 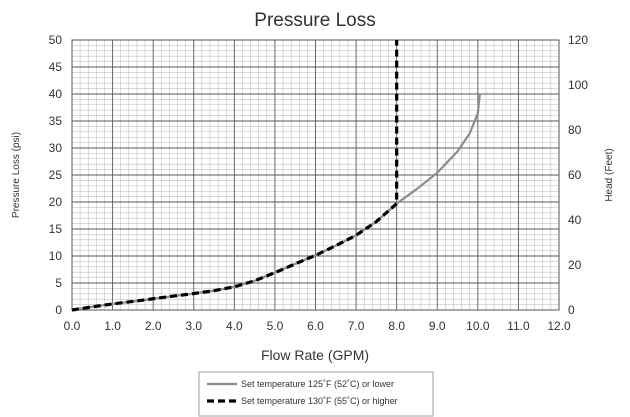 What do you see at coordinates (56, 202) in the screenshot?
I see `y-tick-label: 20` at bounding box center [56, 202].